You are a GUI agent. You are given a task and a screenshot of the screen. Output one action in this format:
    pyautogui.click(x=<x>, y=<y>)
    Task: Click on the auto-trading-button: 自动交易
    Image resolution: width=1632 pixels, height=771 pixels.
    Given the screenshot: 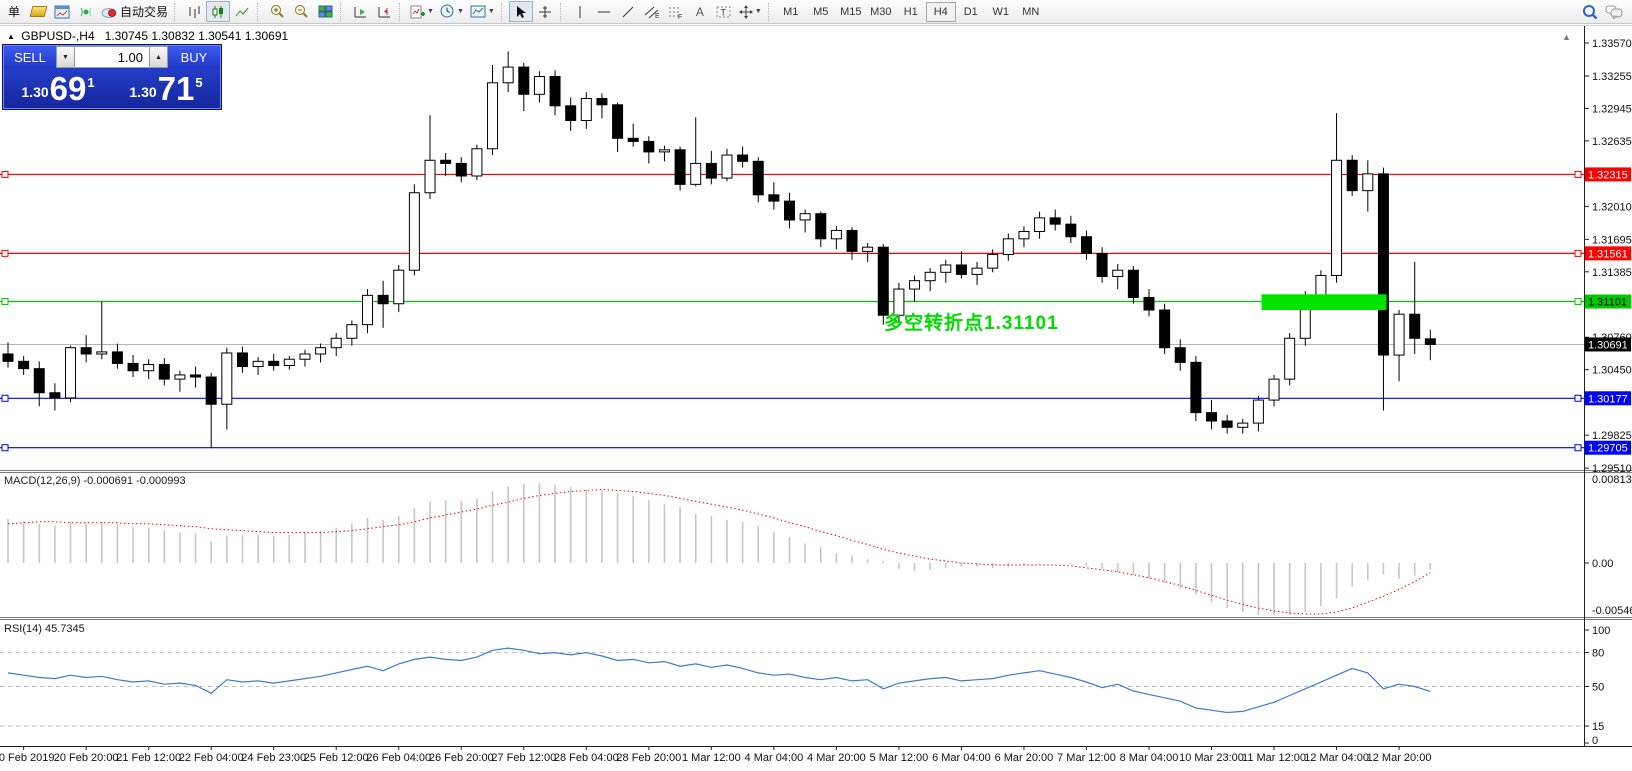 What is the action you would take?
    pyautogui.click(x=134, y=11)
    